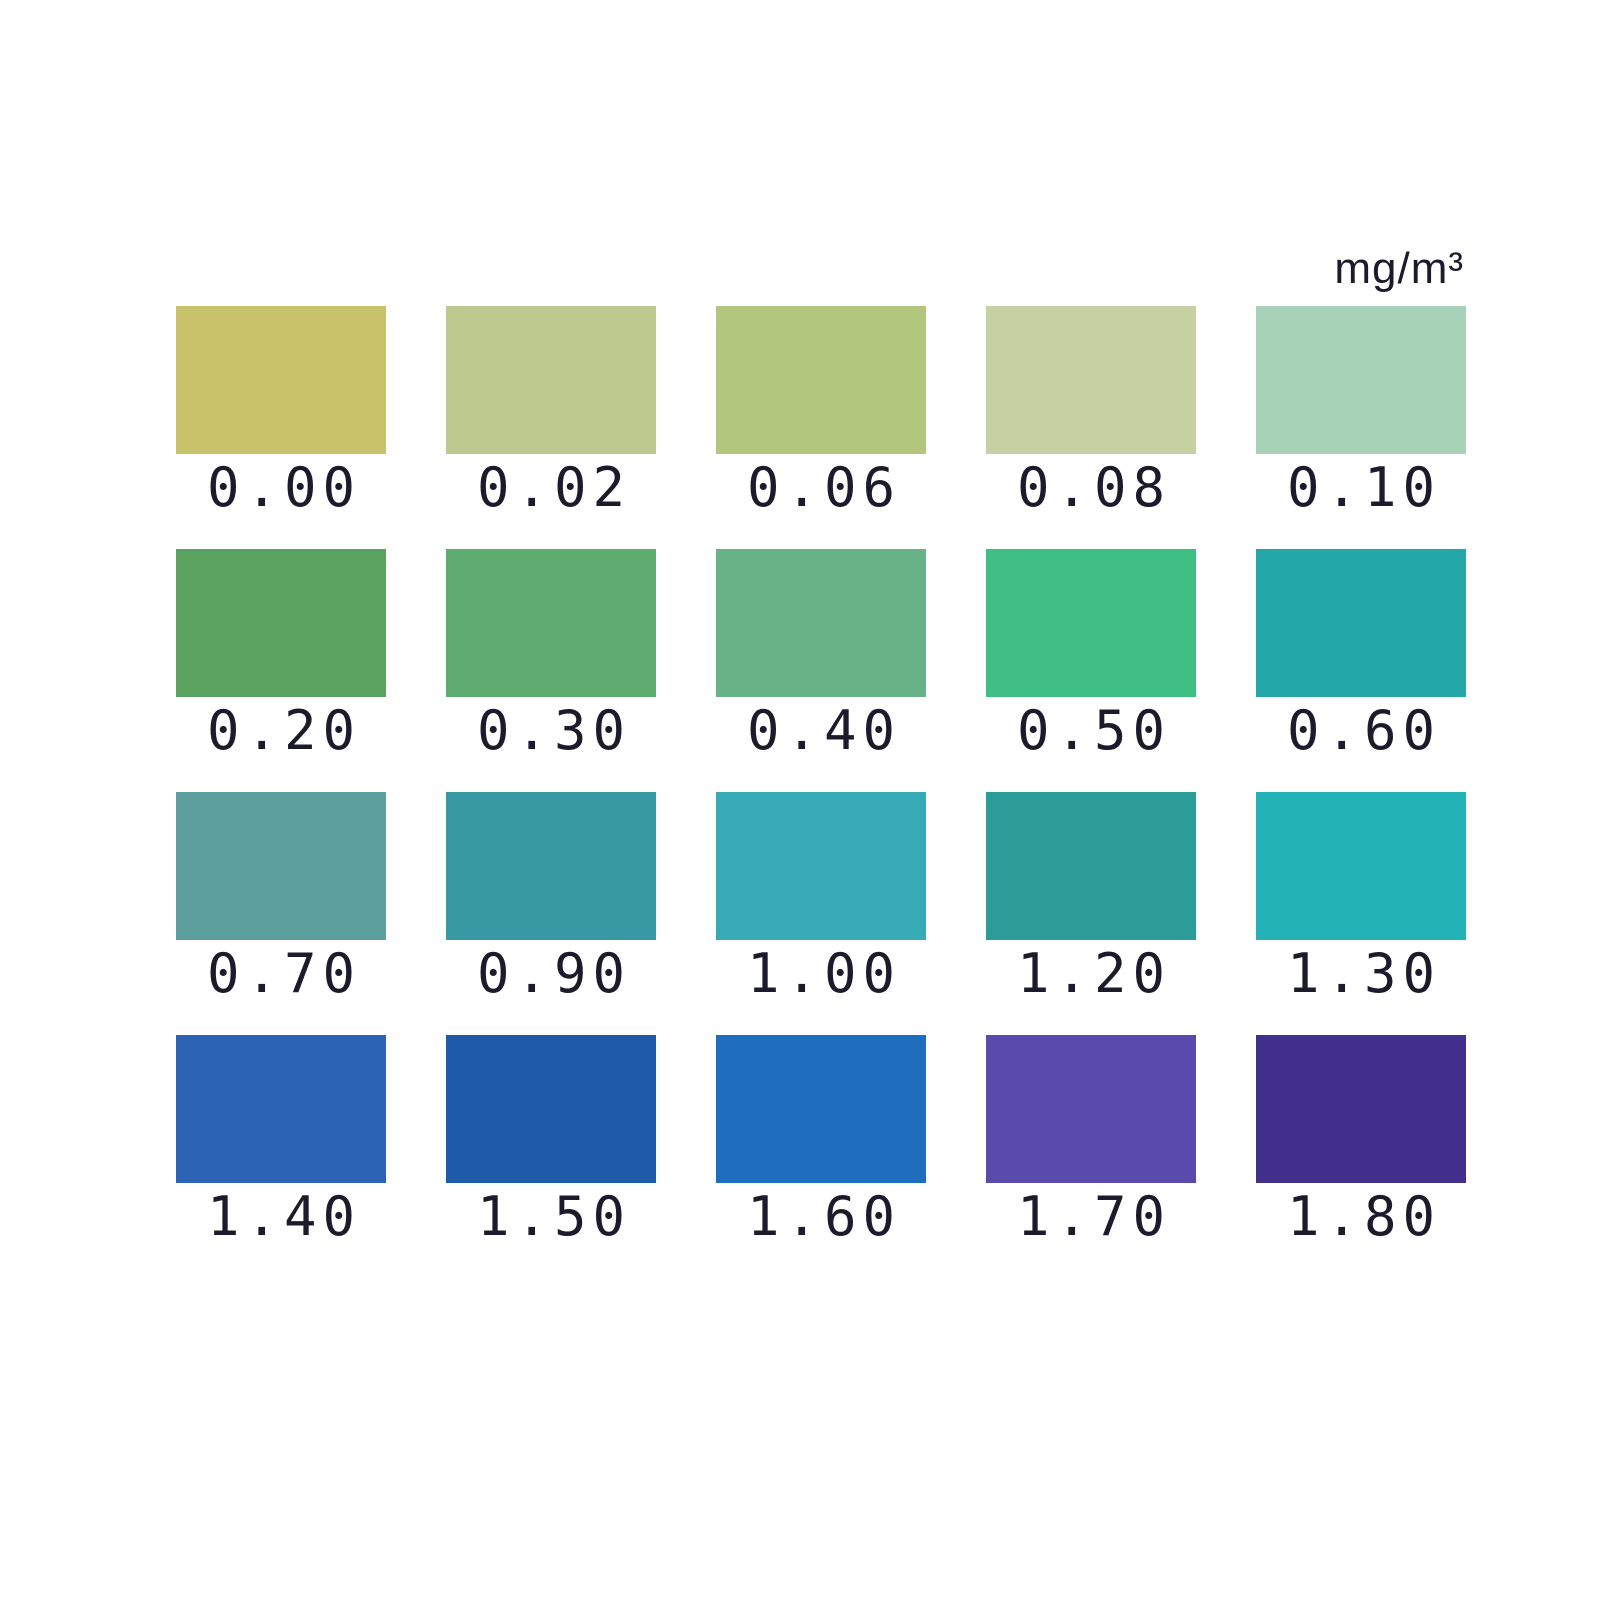 Image resolution: width=1600 pixels, height=1600 pixels. What do you see at coordinates (824, 1216) in the screenshot?
I see `swatch-value-label: 1.60` at bounding box center [824, 1216].